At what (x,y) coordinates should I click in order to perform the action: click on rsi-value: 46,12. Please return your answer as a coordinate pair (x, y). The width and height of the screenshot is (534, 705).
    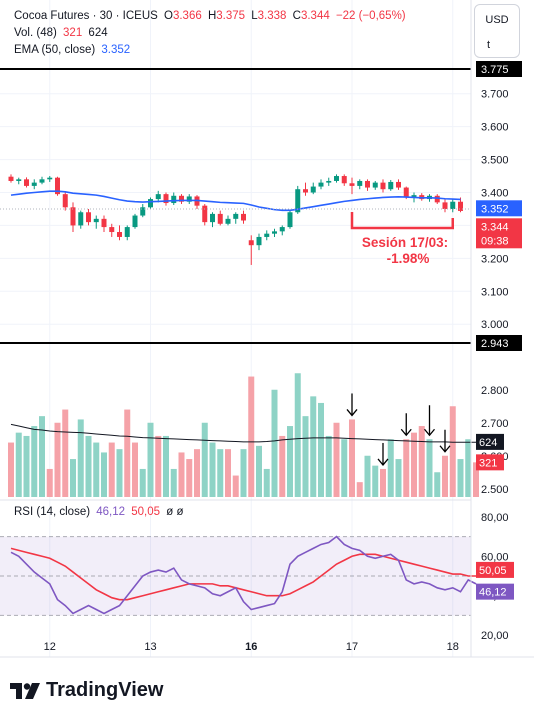
    Looking at the image, I should click on (111, 512).